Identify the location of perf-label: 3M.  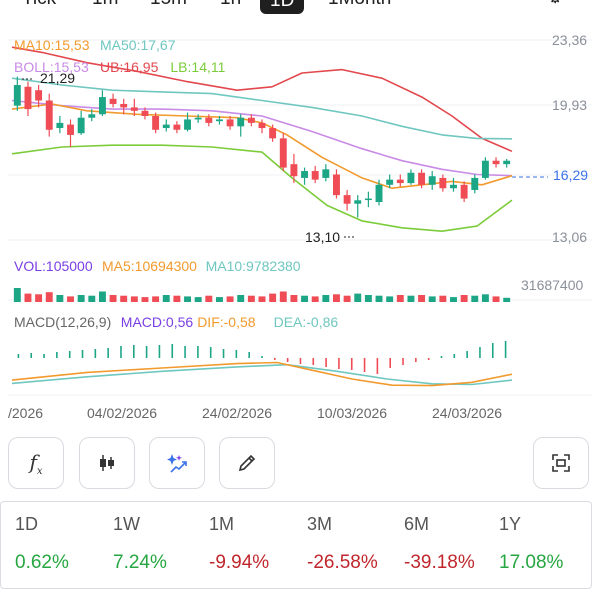
(320, 524).